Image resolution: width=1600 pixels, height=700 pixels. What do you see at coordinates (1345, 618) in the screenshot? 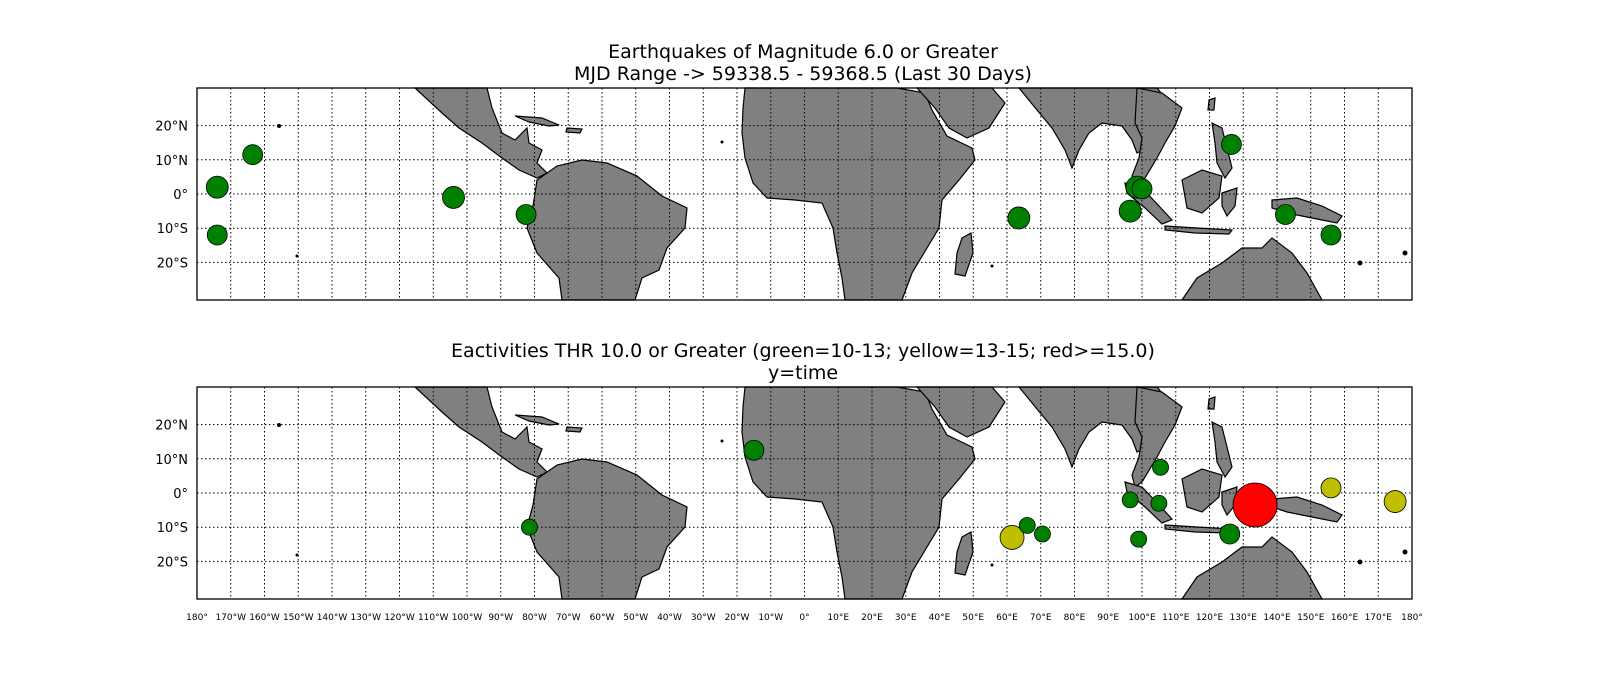
I see `longitude-label: 160°E` at bounding box center [1345, 618].